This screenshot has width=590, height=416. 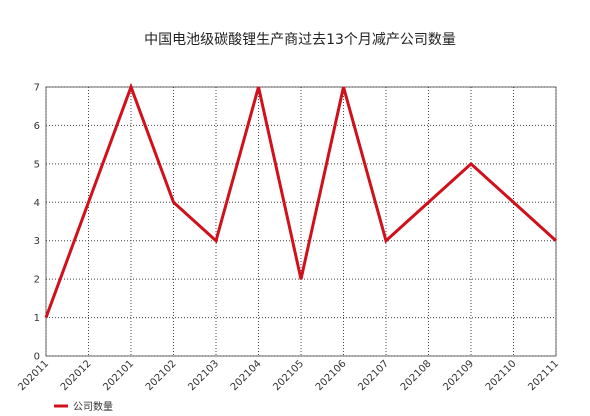 I want to click on y-tick-label: 6, so click(x=37, y=126).